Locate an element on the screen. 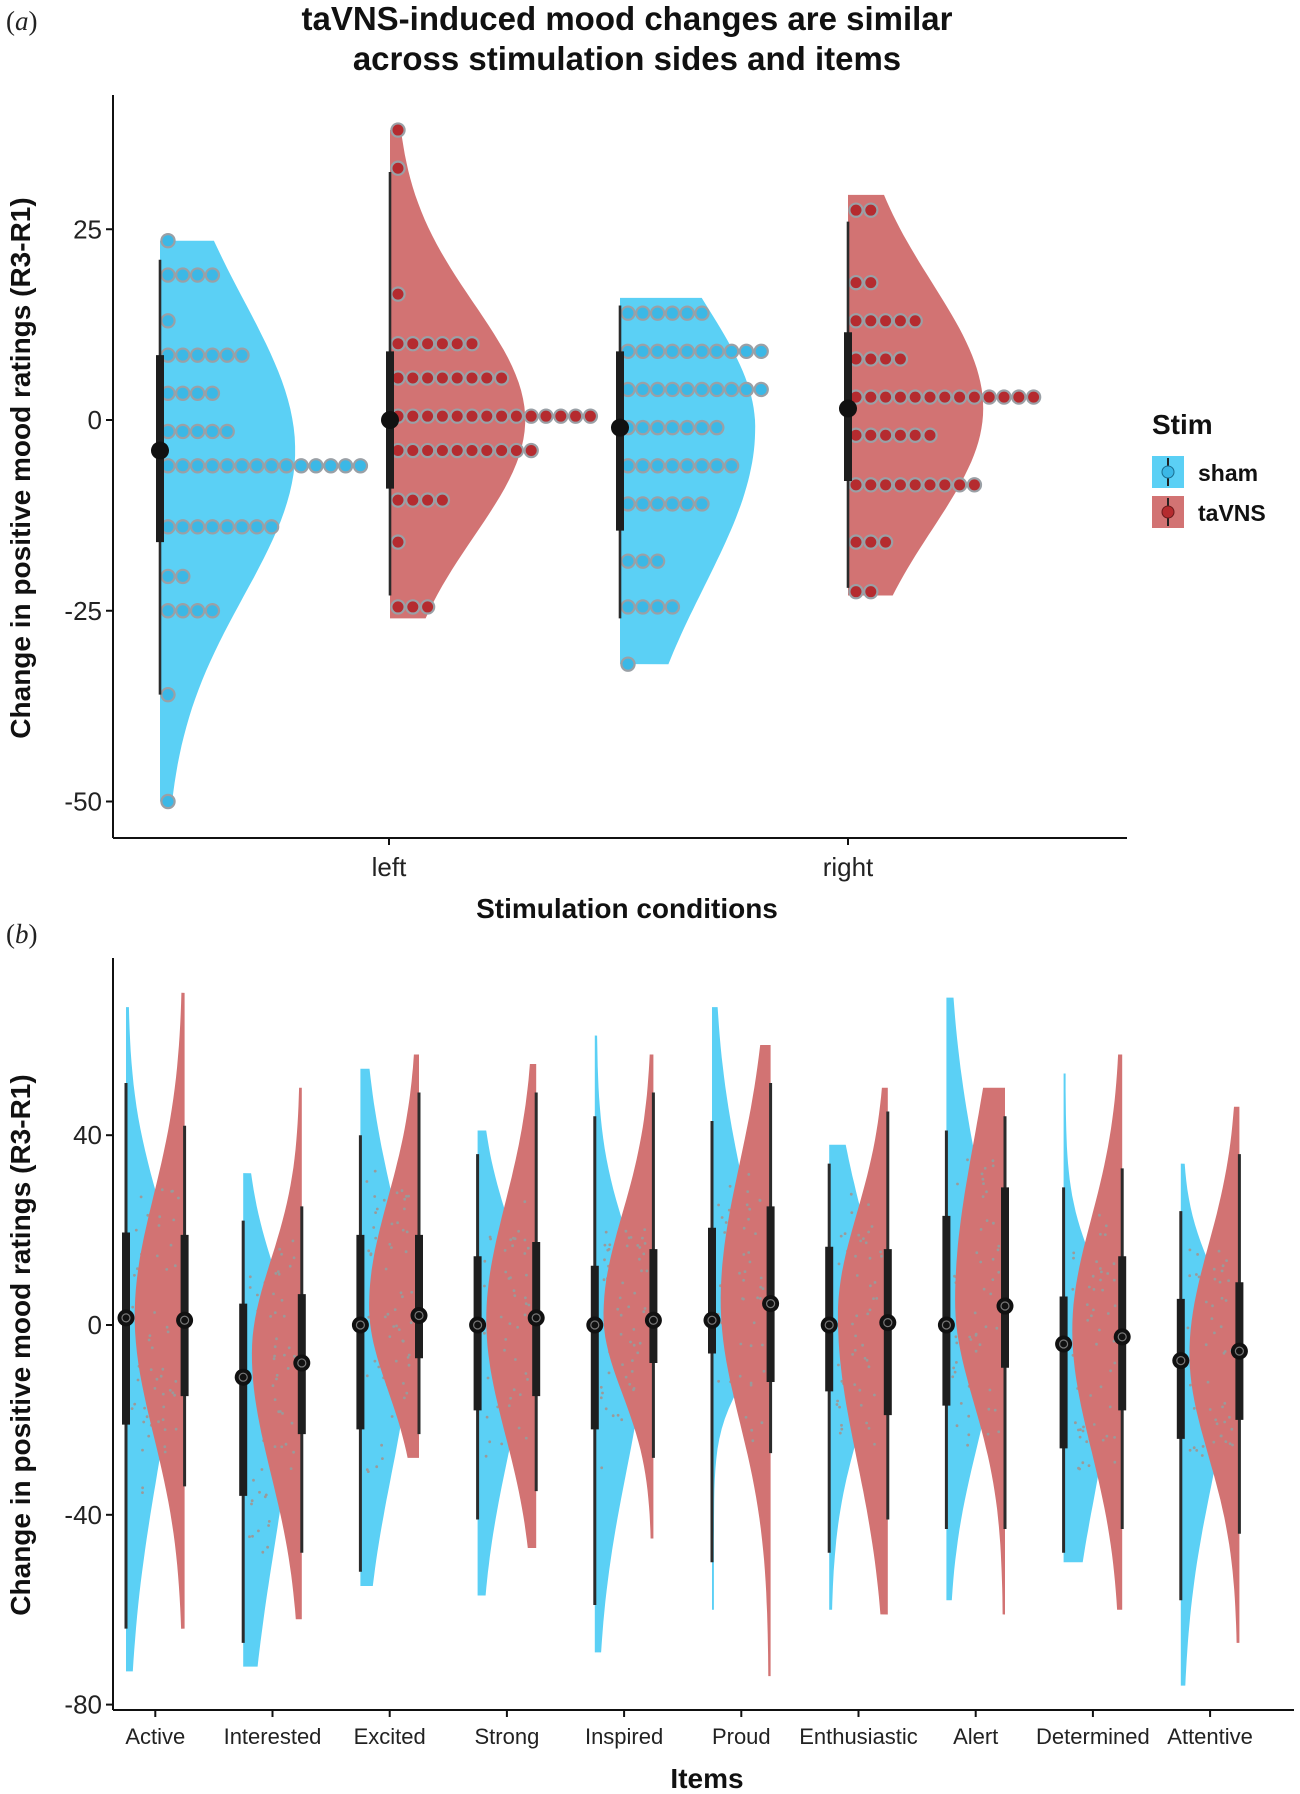  panel-b-y-tick-label: -40 is located at coordinates (83, 1515).